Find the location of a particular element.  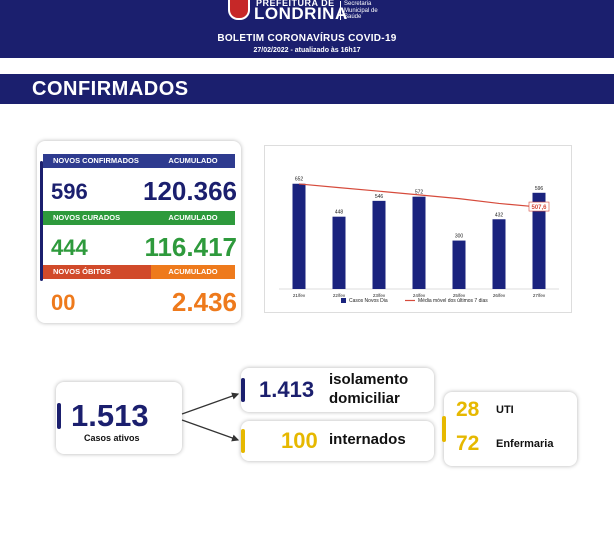

deaths-header: NOVOS ÓBITOS ACUMULADO is located at coordinates (139, 272).